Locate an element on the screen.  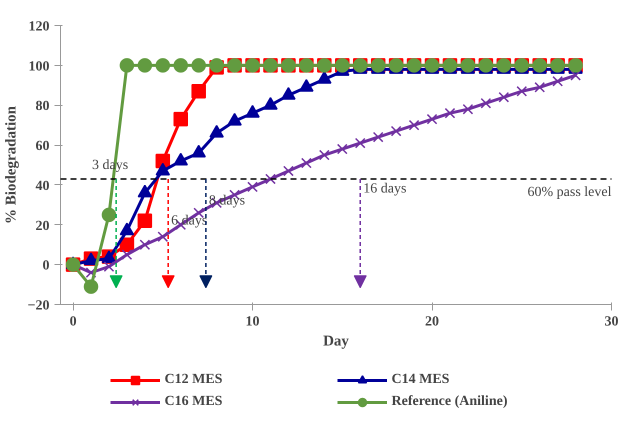
annotation: 16 days is located at coordinates (384, 188).